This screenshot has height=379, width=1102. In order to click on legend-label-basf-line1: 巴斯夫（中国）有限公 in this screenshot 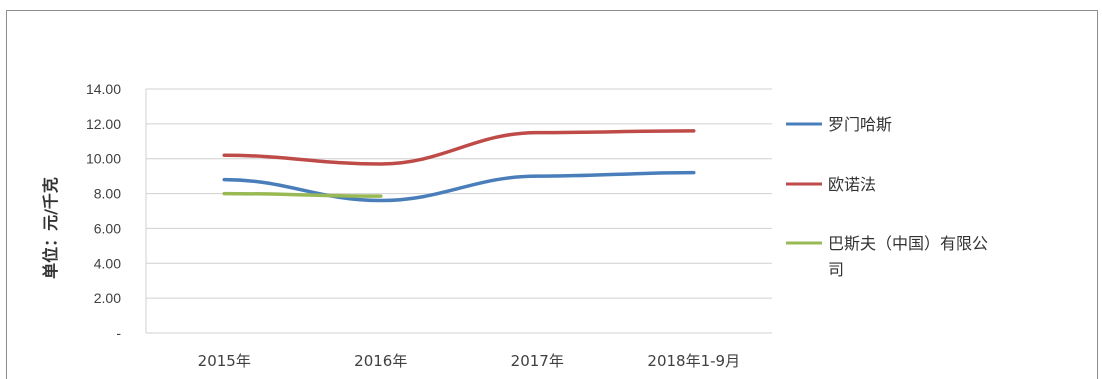, I will do `click(908, 243)`.